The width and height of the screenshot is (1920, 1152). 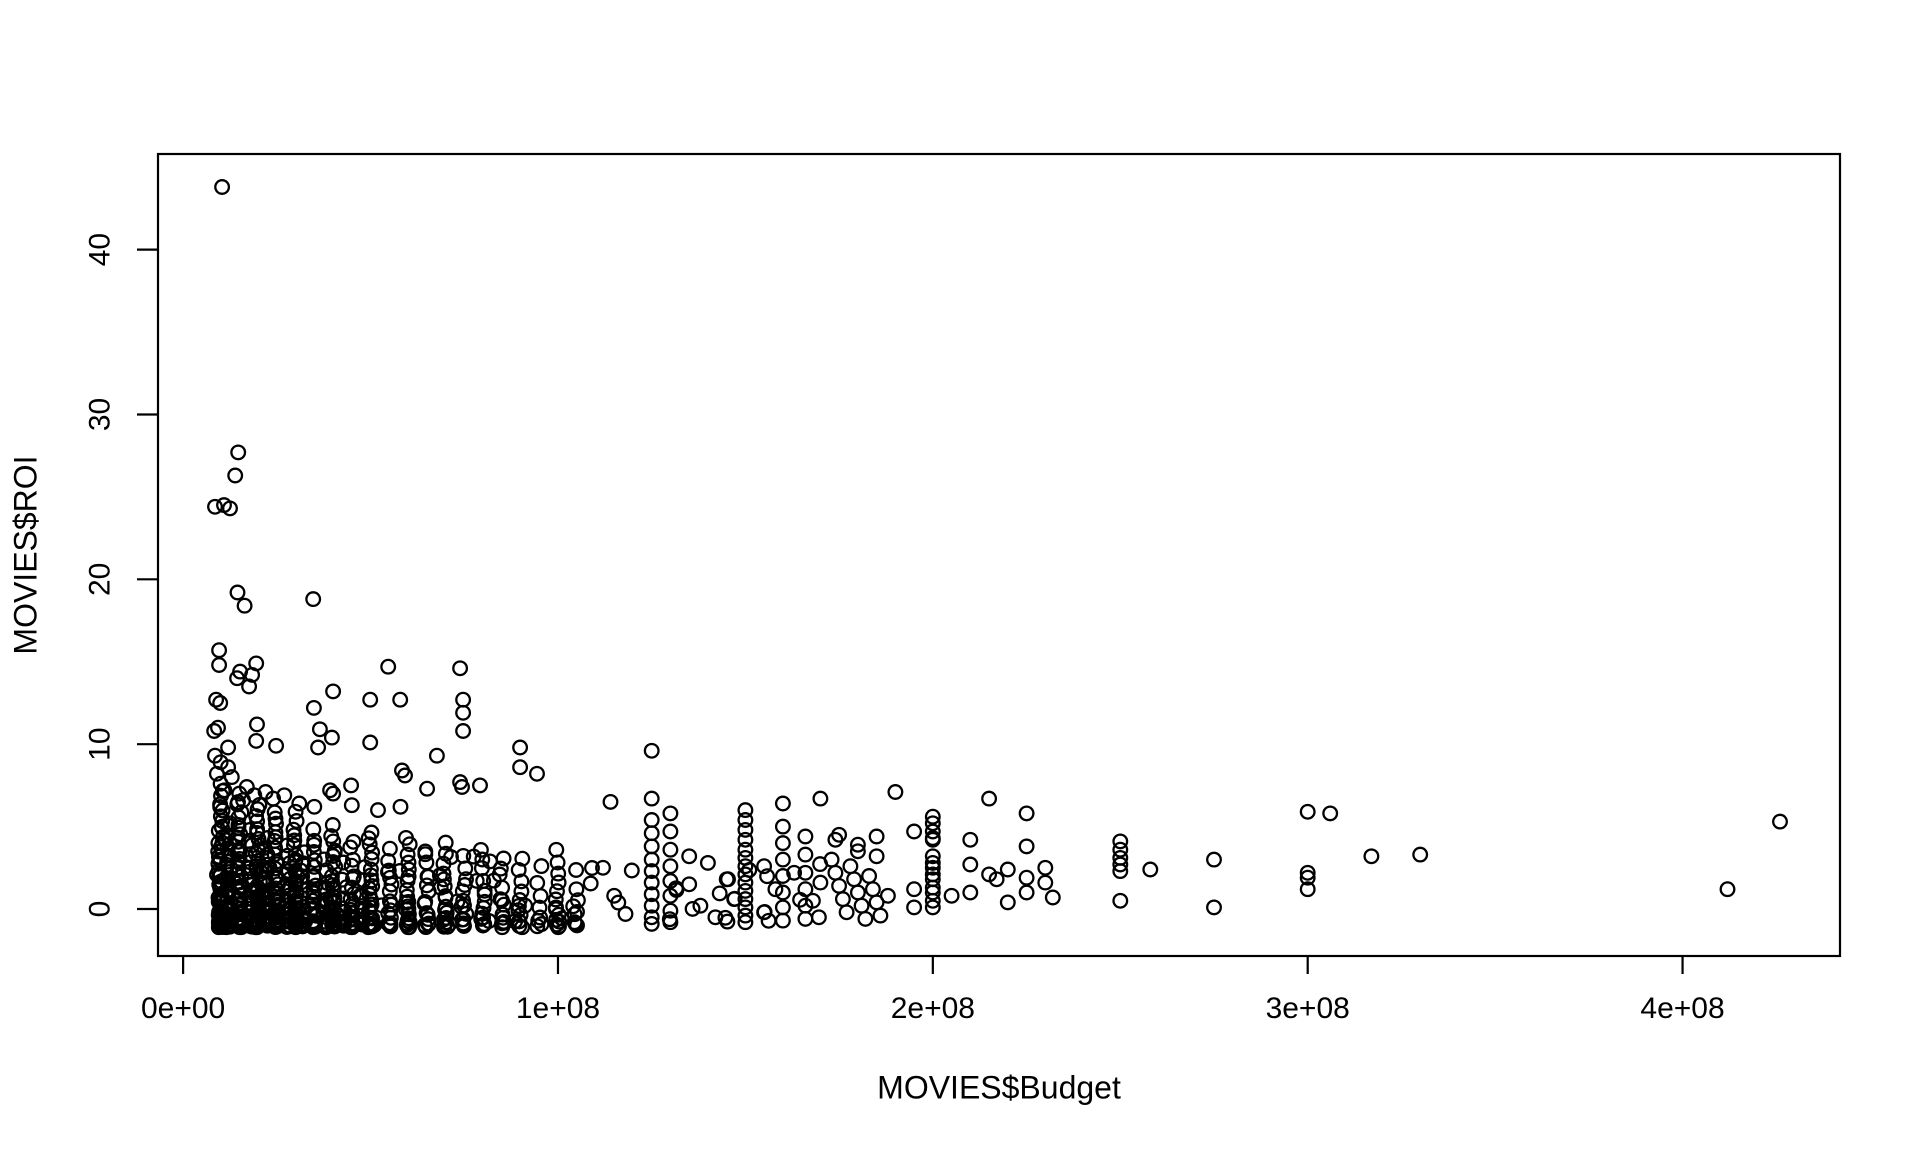 What do you see at coordinates (100, 743) in the screenshot?
I see `y-tick-label: 10` at bounding box center [100, 743].